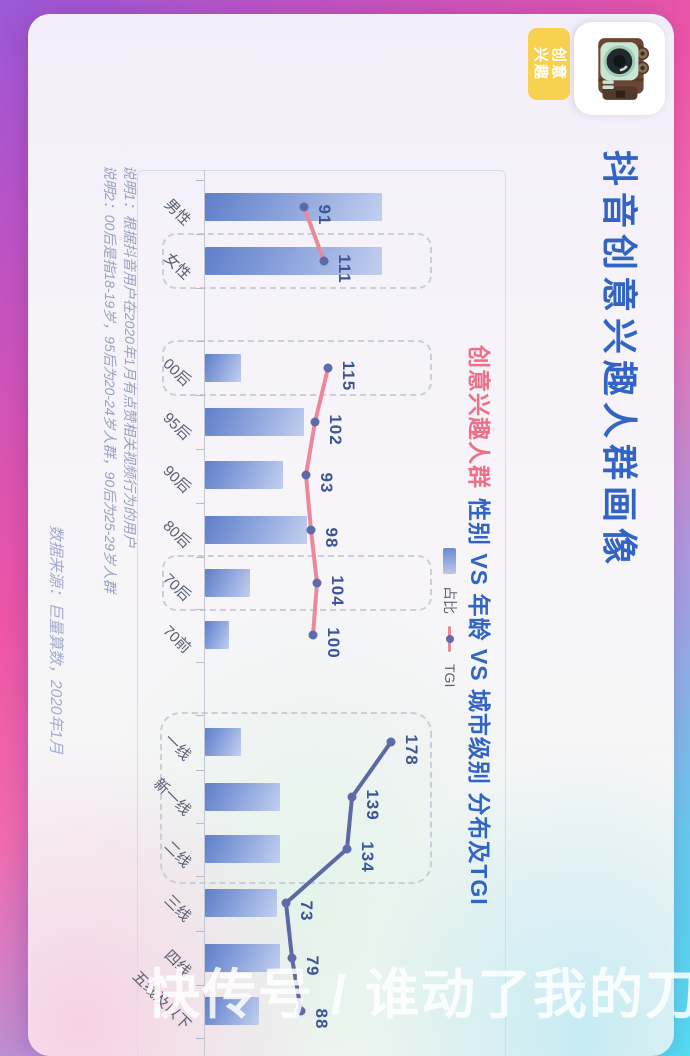  I want to click on tgi-value-label: 98, so click(331, 538).